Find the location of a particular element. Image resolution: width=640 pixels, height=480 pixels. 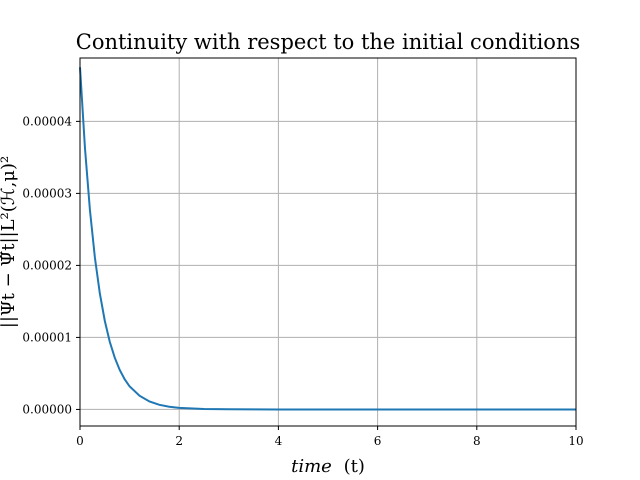

y-ticks: 0.00000 0.00001 0.00002 0.00003 0.00004 is located at coordinates (51, 265).